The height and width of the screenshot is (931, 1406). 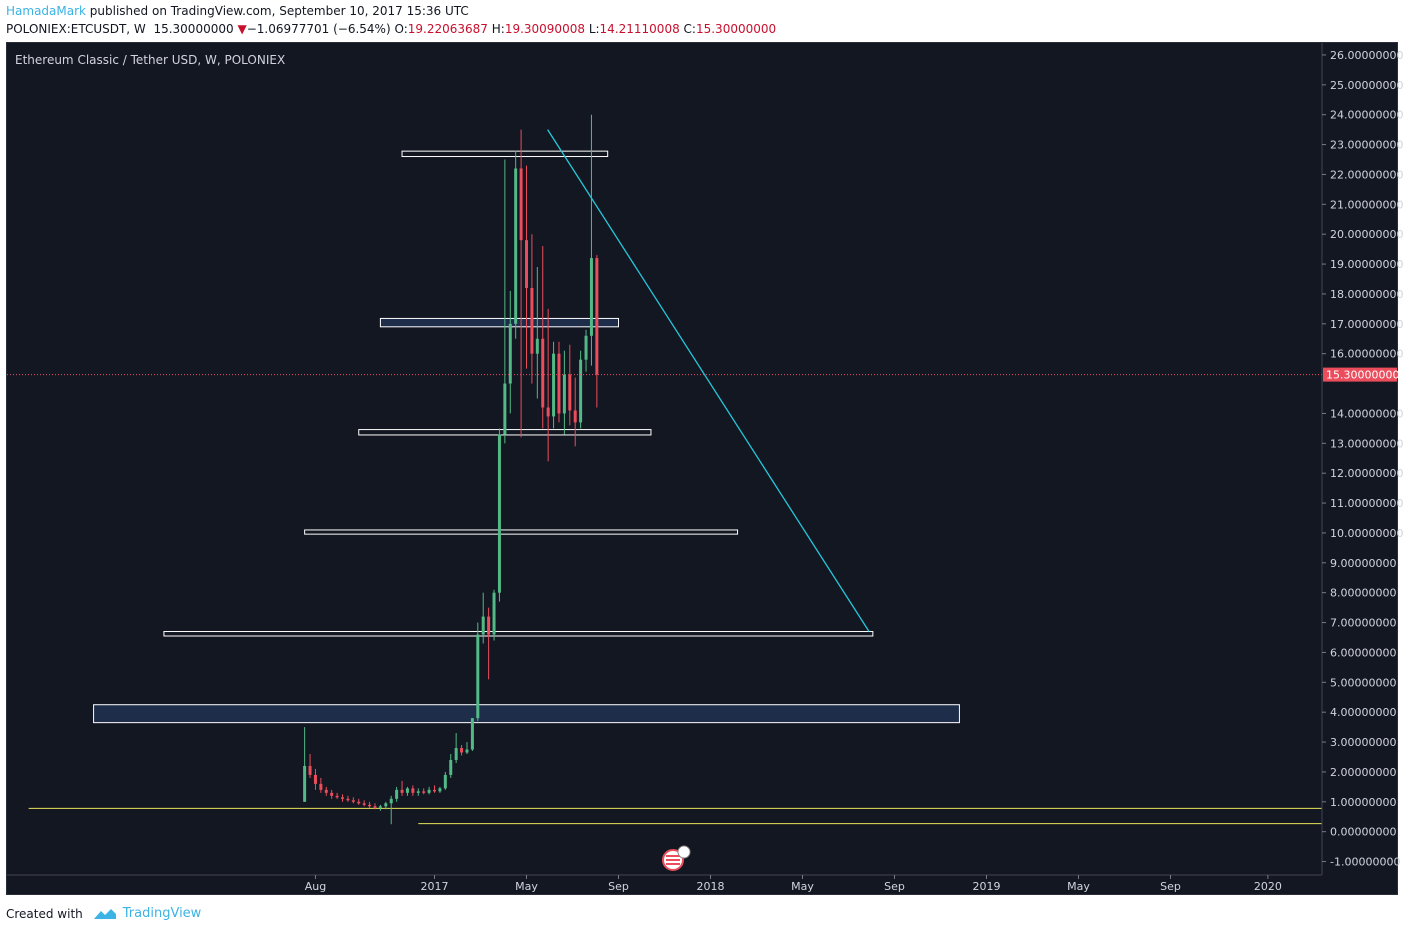 I want to click on symbol-label: POLONIEX:ETCUSDT, W, so click(x=76, y=29).